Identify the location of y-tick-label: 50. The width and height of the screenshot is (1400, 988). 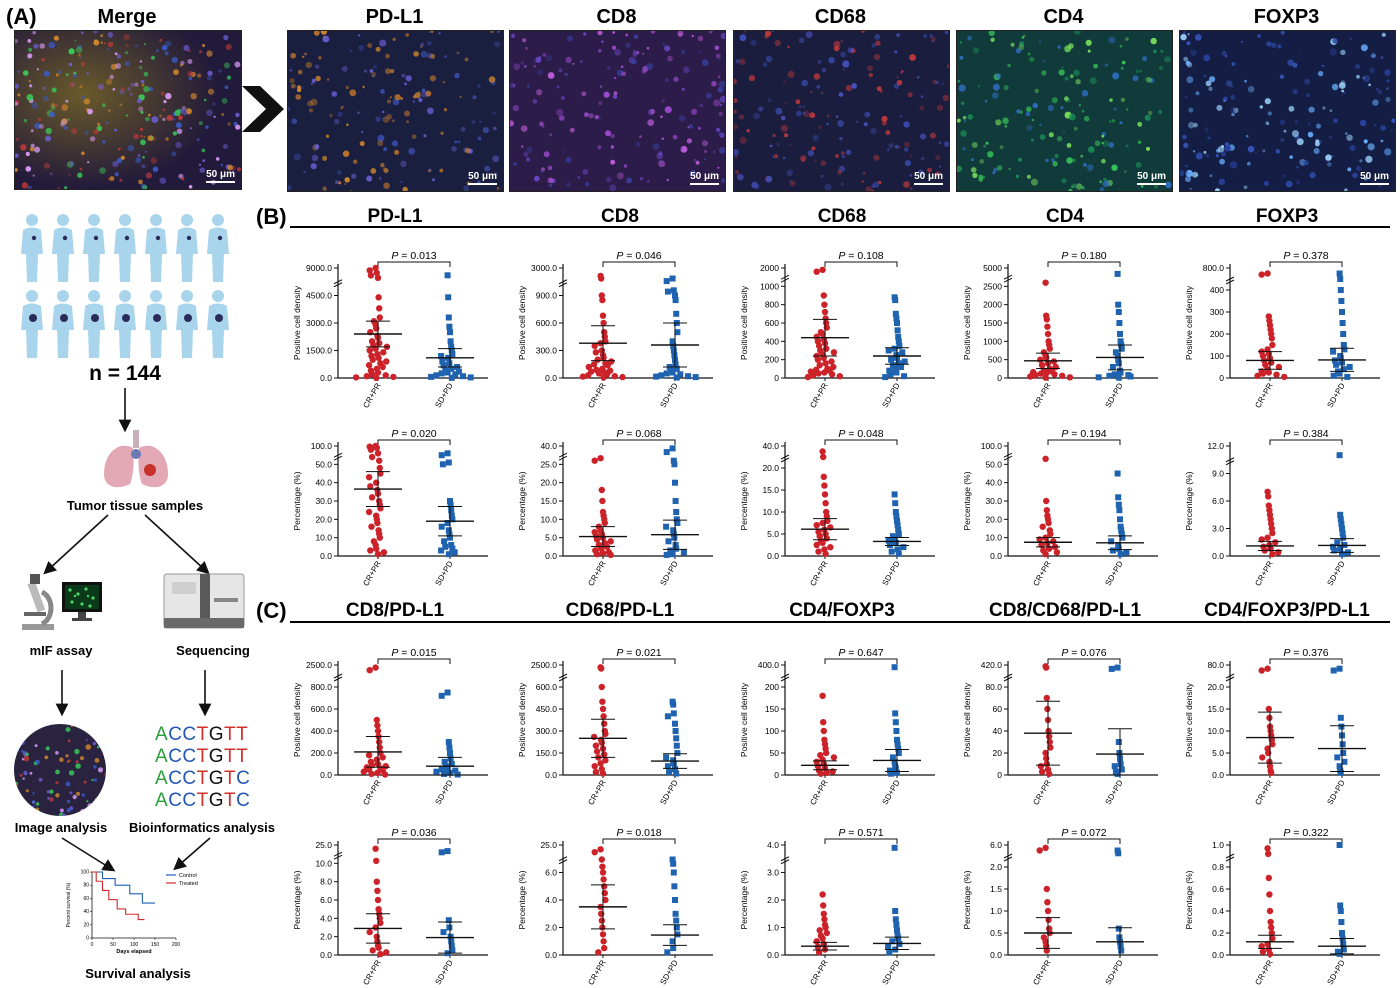
(775, 753).